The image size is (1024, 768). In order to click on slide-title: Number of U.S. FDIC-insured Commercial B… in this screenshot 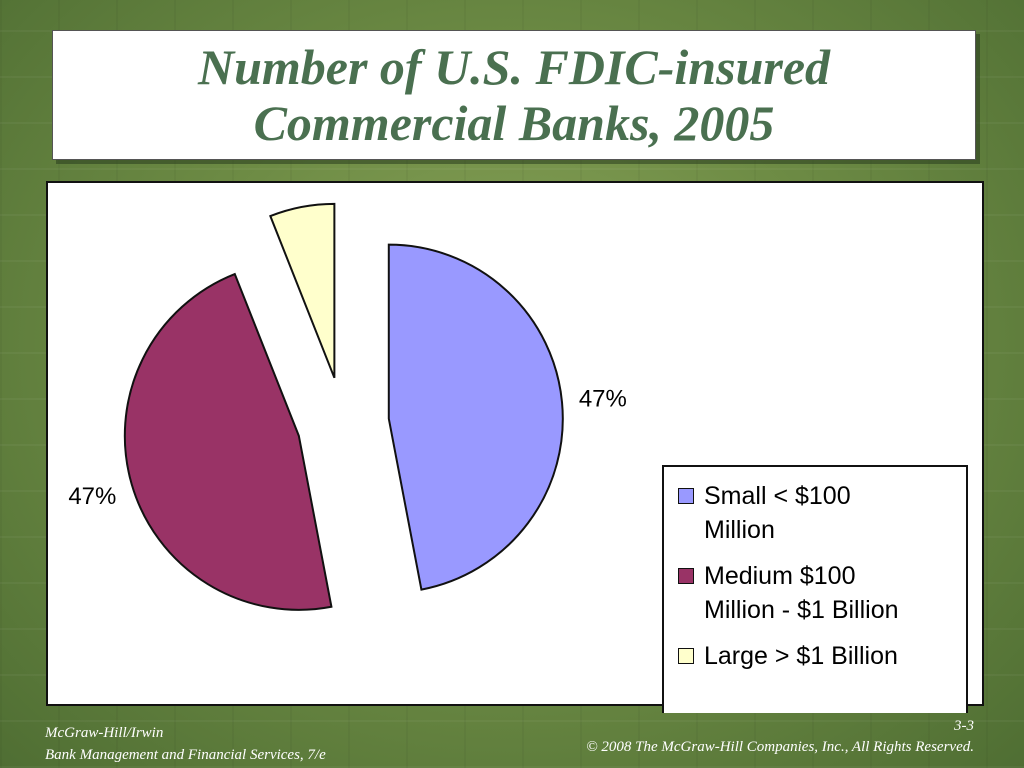, I will do `click(514, 95)`.